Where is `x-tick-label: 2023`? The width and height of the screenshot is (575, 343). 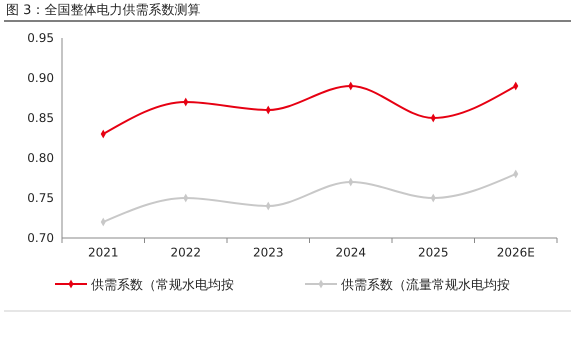 x-tick-label: 2023 is located at coordinates (268, 253).